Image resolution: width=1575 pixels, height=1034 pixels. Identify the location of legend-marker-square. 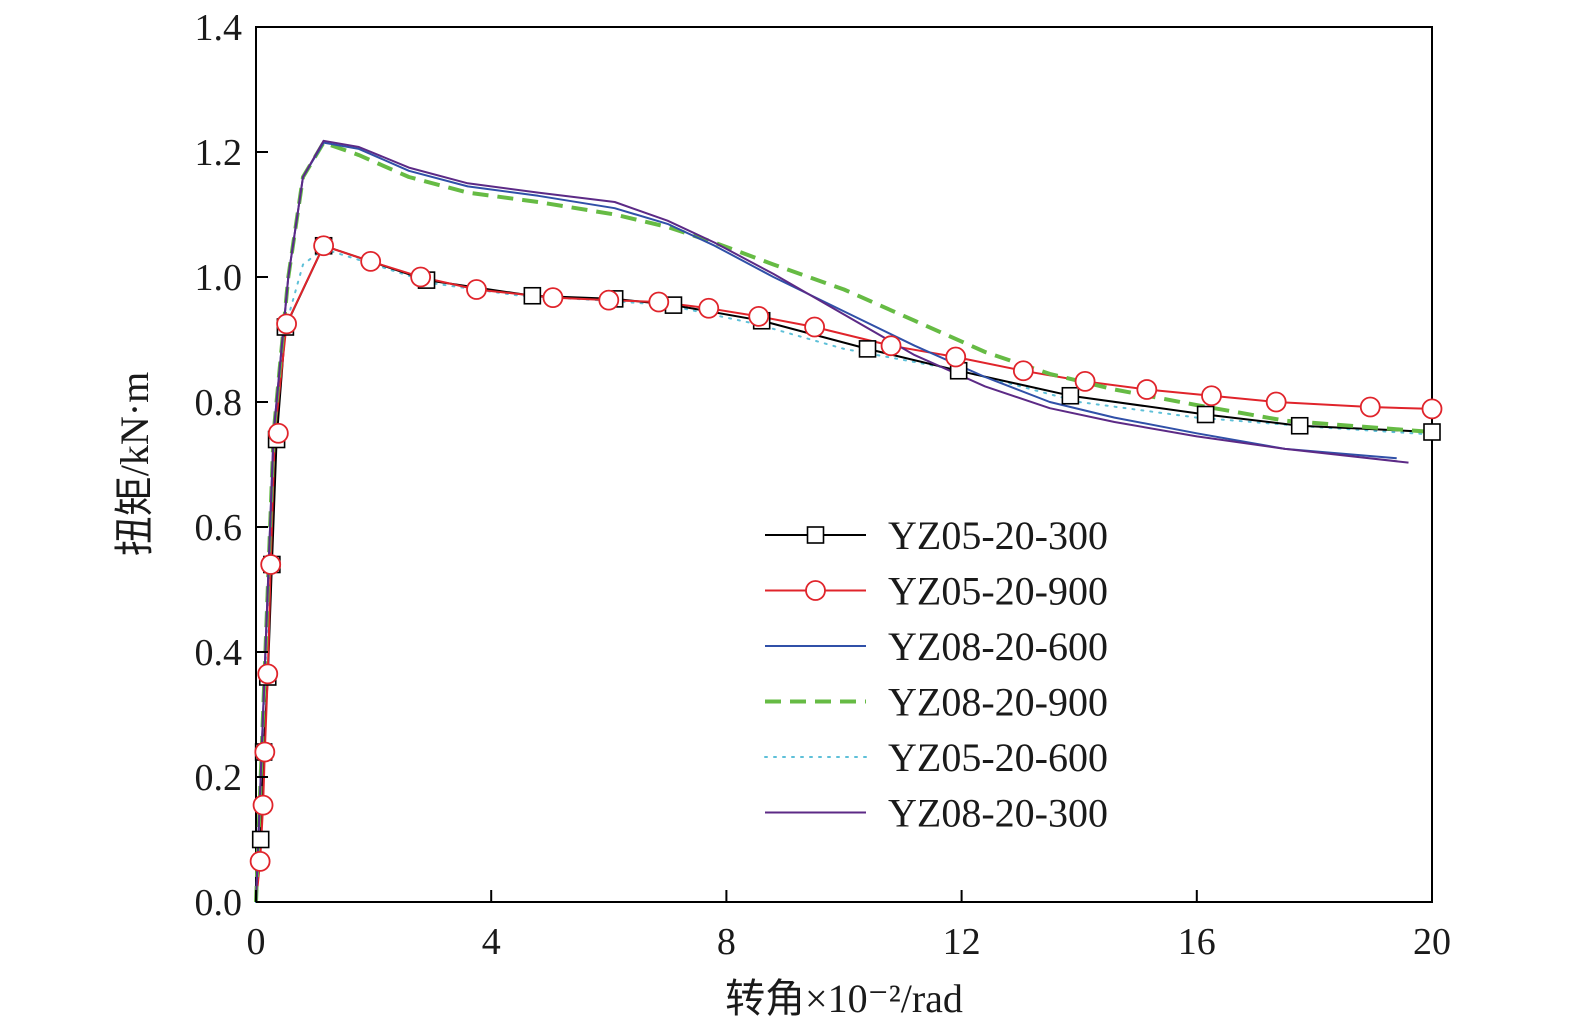
(815, 535).